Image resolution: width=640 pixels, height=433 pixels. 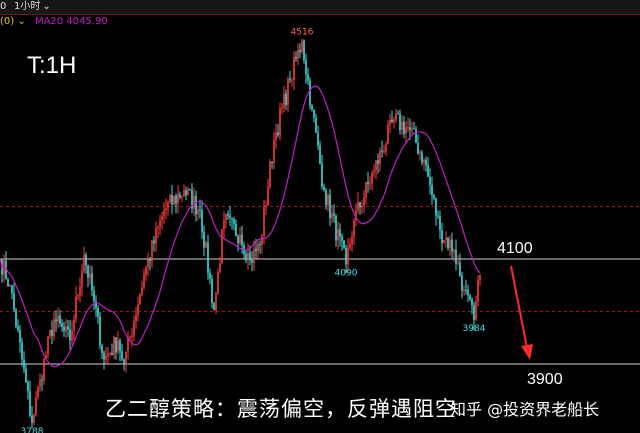 What do you see at coordinates (320, 7) in the screenshot?
I see `top-toolbar: 0 1小时 ⌄` at bounding box center [320, 7].